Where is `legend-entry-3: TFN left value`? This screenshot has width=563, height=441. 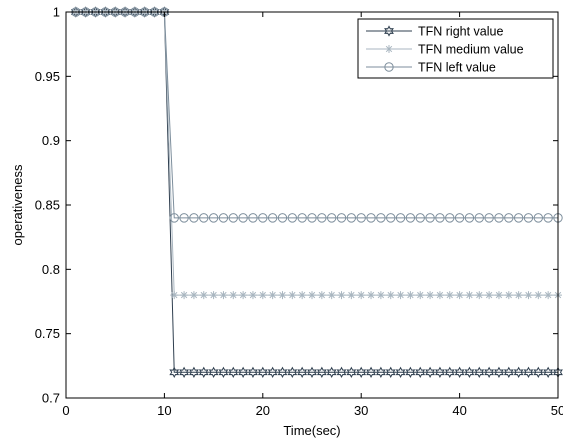 legend-entry-3: TFN left value is located at coordinates (431, 68).